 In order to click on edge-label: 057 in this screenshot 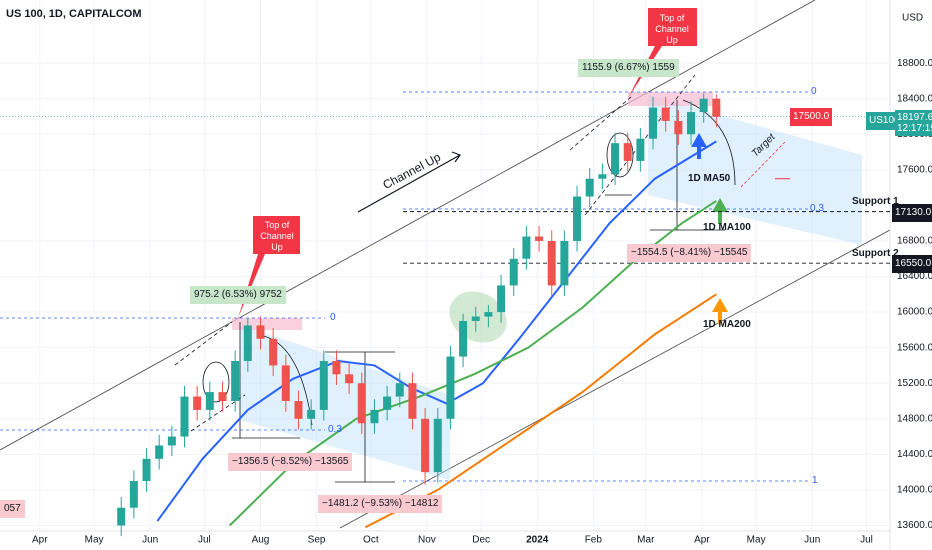, I will do `click(12, 509)`.